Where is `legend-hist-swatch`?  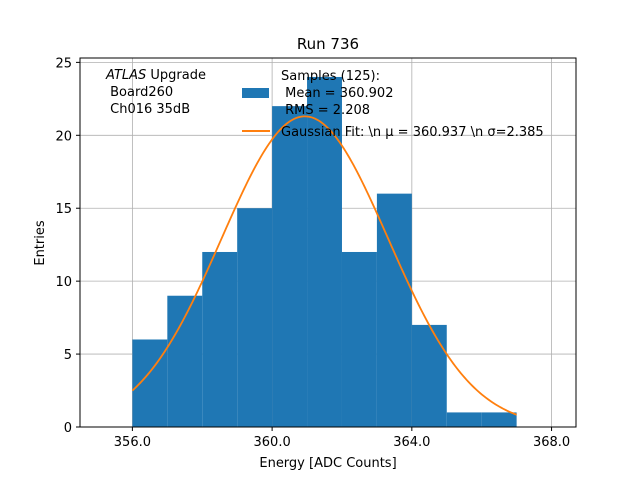 legend-hist-swatch is located at coordinates (255, 93).